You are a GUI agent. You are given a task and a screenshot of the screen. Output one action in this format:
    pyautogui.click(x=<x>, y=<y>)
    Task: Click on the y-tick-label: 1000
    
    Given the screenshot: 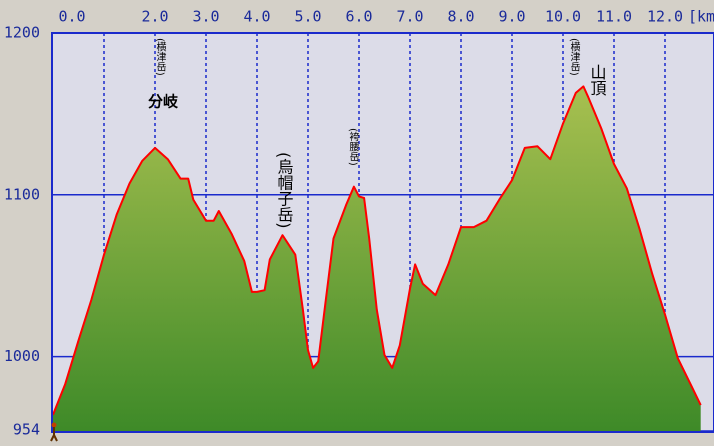 What is the action you would take?
    pyautogui.click(x=22, y=356)
    